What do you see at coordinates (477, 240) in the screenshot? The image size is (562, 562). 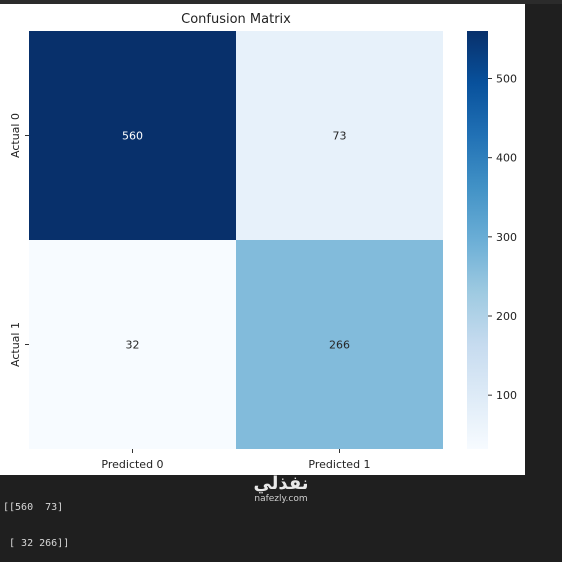 I see `colorbar` at bounding box center [477, 240].